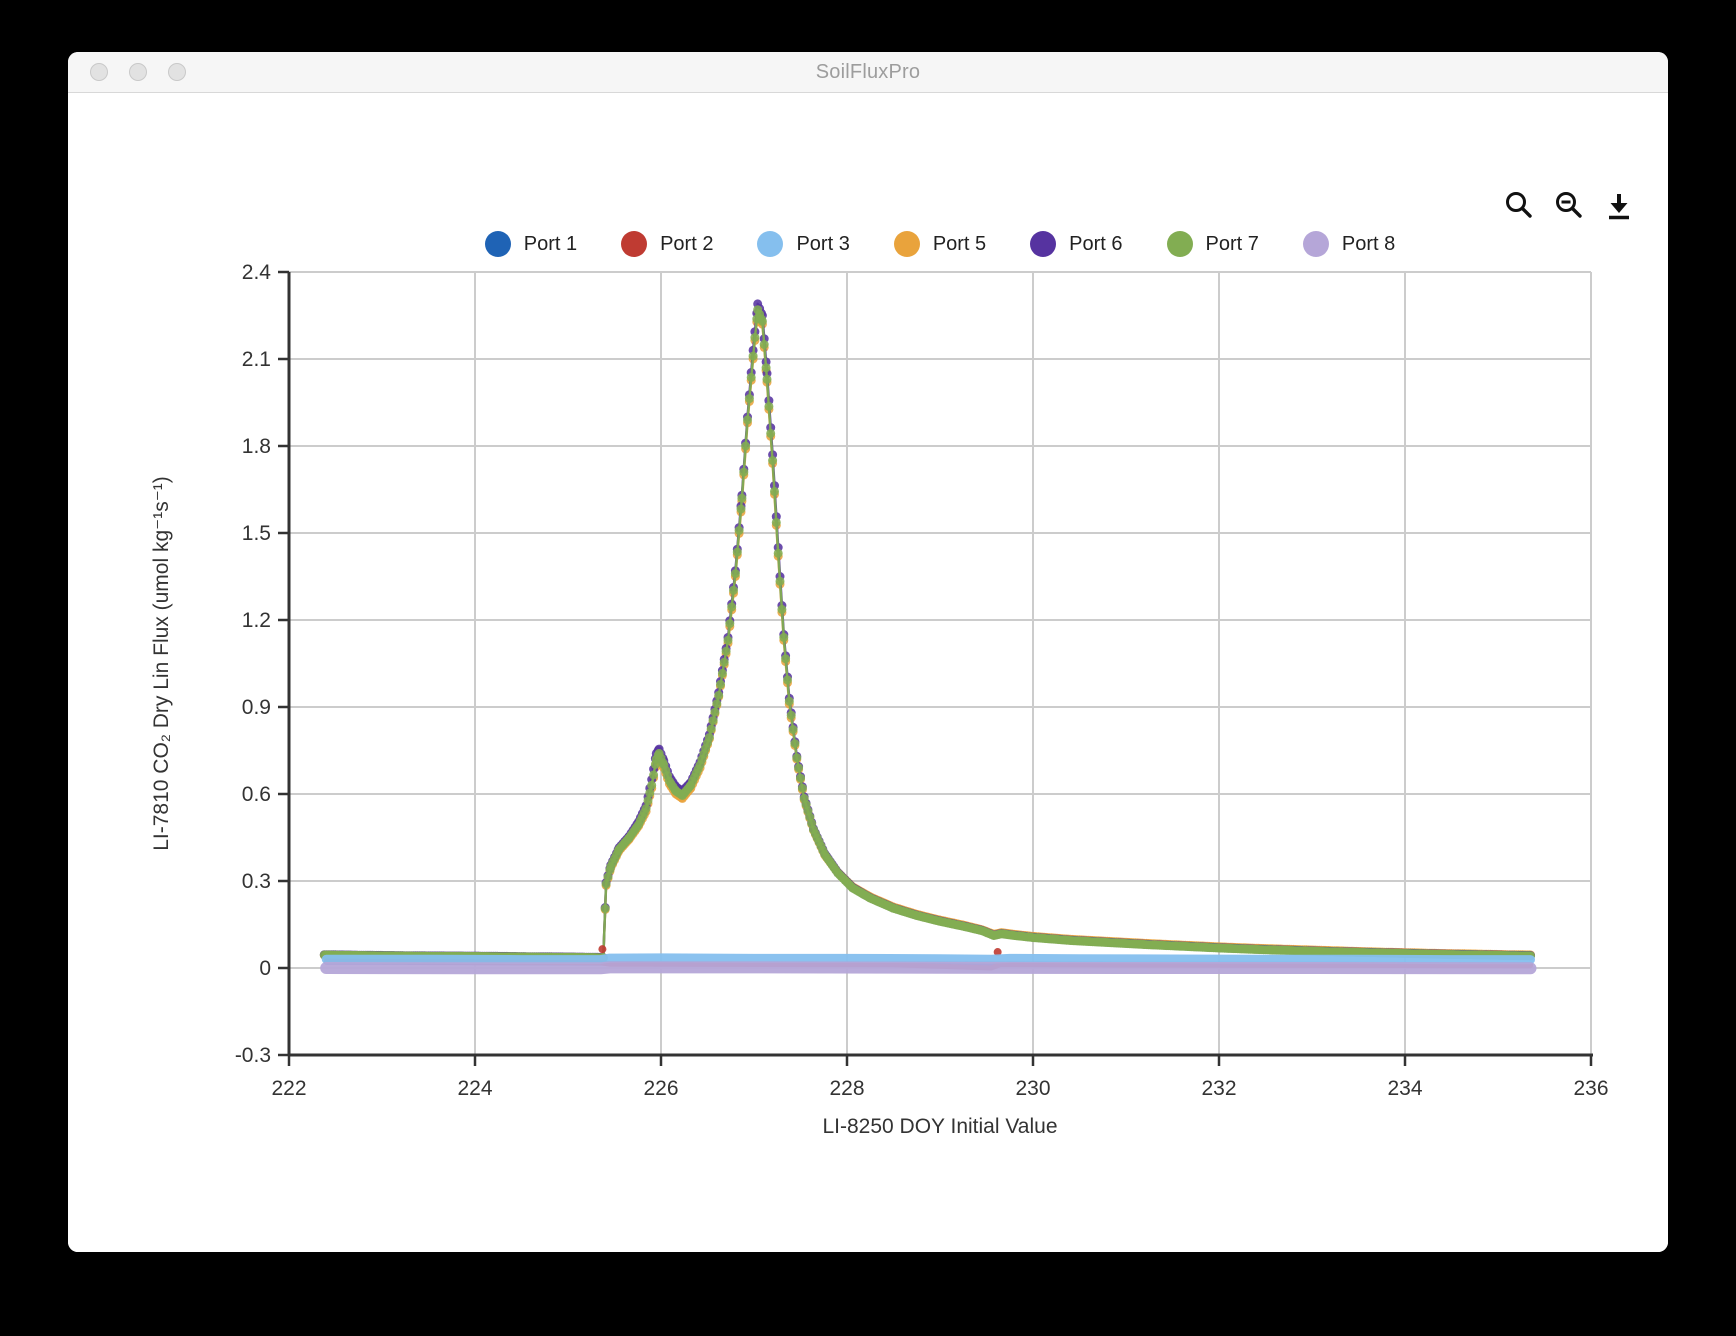 The height and width of the screenshot is (1336, 1736). What do you see at coordinates (288, 1088) in the screenshot?
I see `svg-text: 222` at bounding box center [288, 1088].